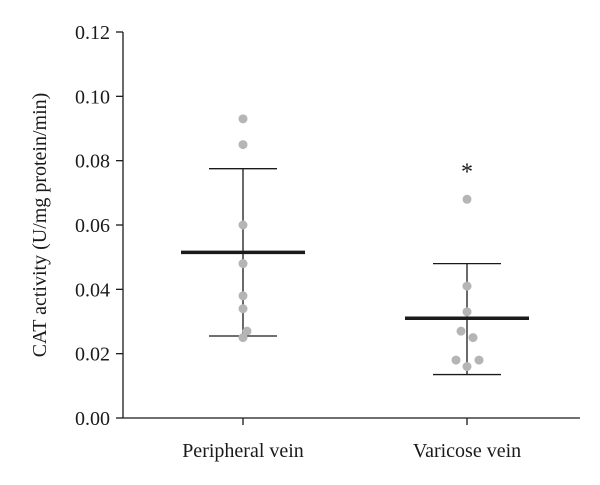 The height and width of the screenshot is (485, 600). I want to click on significance-marker: *, so click(467, 173).